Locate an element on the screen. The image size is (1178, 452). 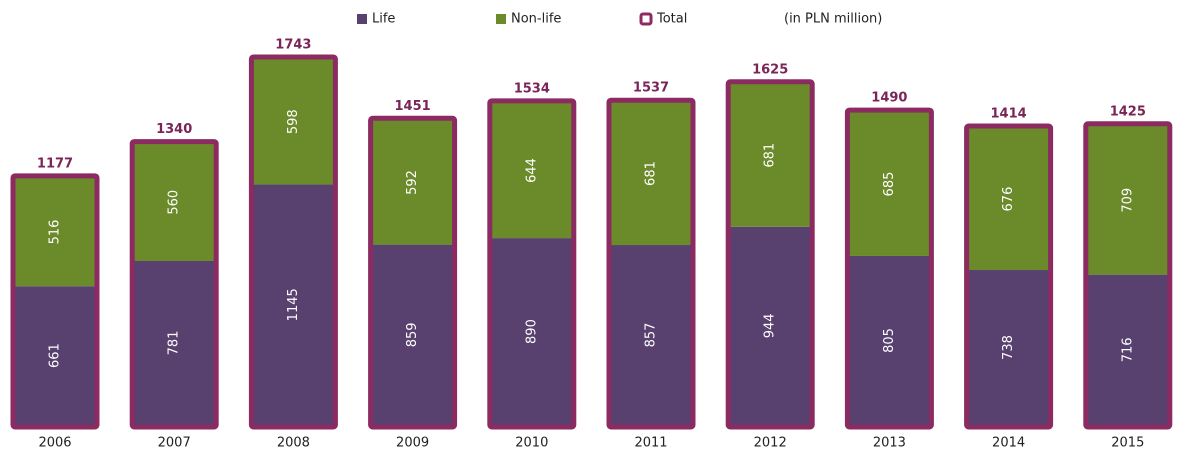
value-label: 661 is located at coordinates (55, 355).